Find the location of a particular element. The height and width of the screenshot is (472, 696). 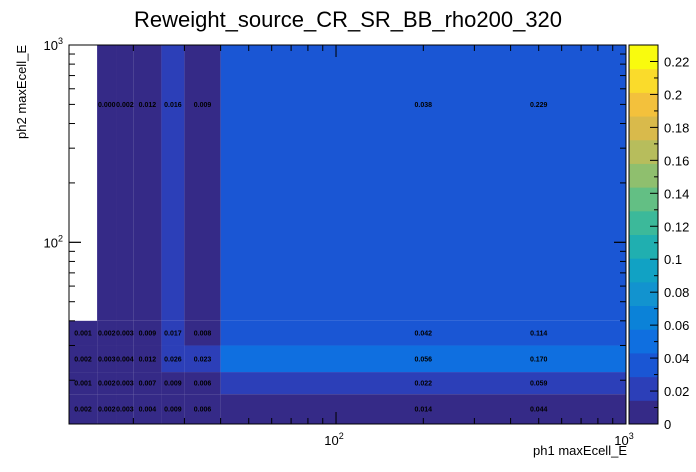

cell-value-label: 0.016 is located at coordinates (173, 105).